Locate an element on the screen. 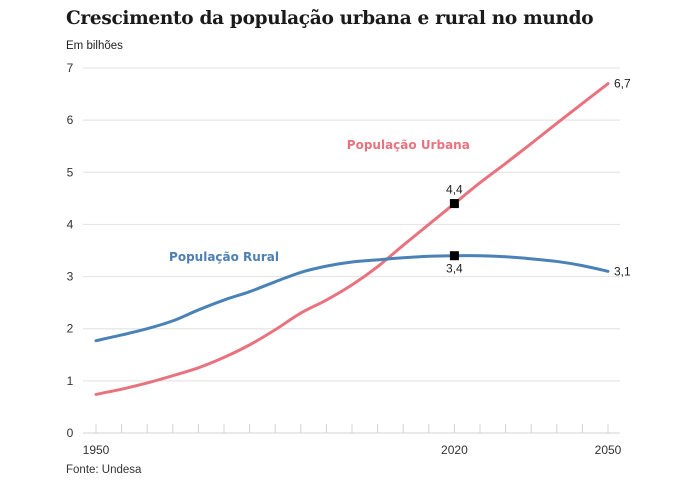  y-tick-label: 1 is located at coordinates (70, 381).